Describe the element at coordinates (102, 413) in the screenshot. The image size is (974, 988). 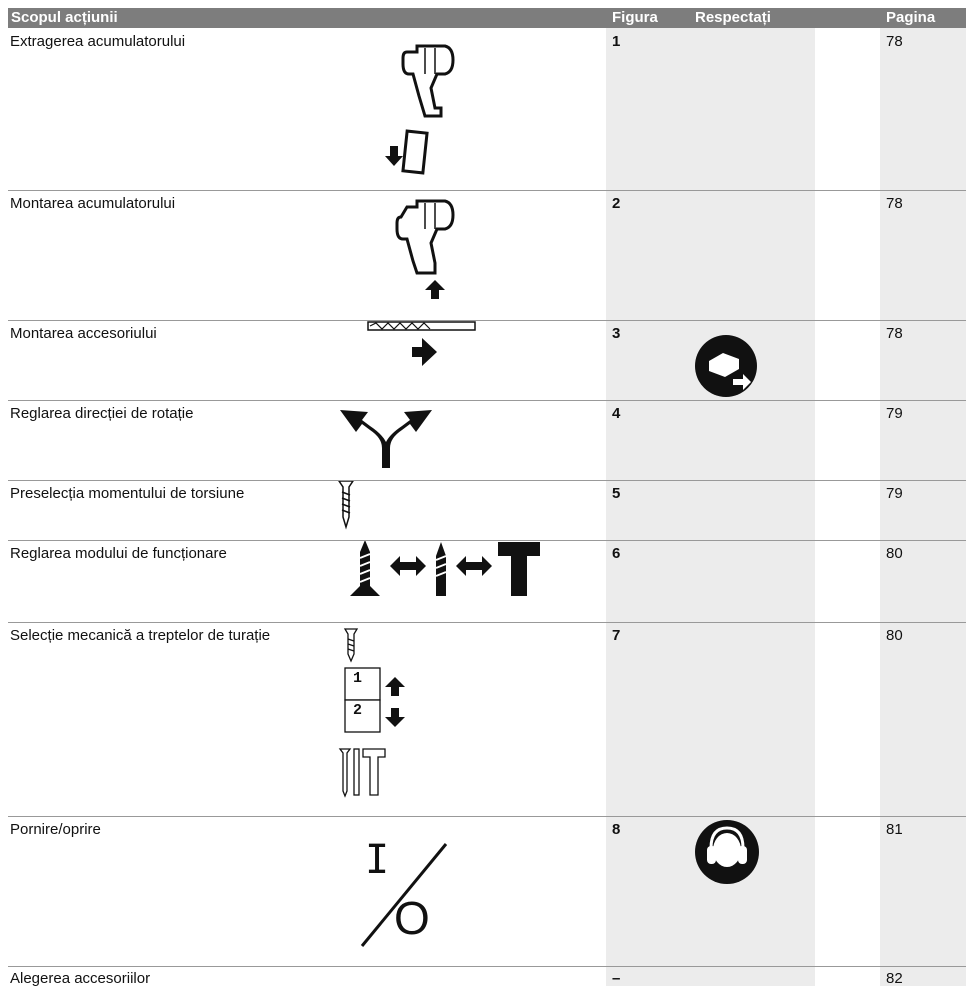
I see `action-cell: Reglarea direcției de rotație` at that location.